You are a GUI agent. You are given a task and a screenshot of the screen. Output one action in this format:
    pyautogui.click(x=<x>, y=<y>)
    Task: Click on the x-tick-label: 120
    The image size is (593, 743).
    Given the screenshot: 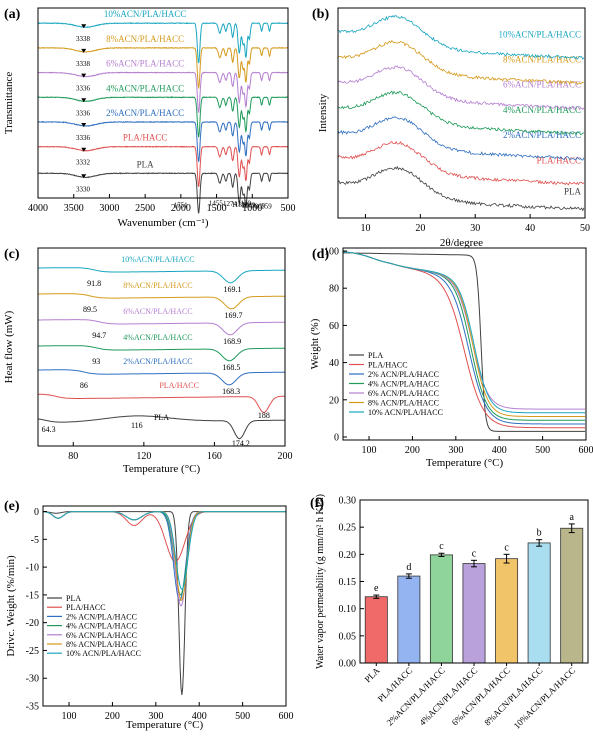 What is the action you would take?
    pyautogui.click(x=143, y=456)
    